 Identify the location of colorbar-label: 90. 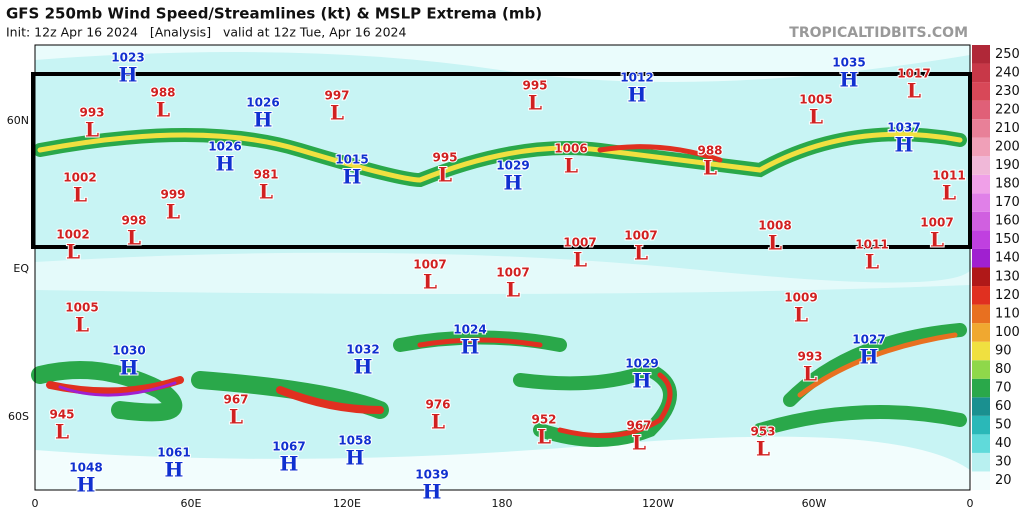
(1003, 350).